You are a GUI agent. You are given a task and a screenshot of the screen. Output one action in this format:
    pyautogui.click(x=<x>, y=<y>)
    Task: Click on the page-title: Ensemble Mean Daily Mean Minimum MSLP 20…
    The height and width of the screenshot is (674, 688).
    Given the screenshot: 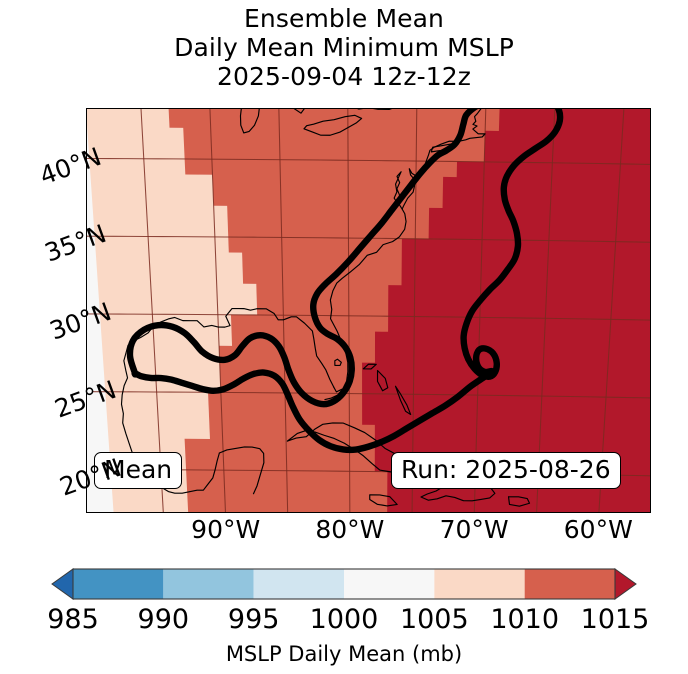 What is the action you would take?
    pyautogui.click(x=344, y=47)
    